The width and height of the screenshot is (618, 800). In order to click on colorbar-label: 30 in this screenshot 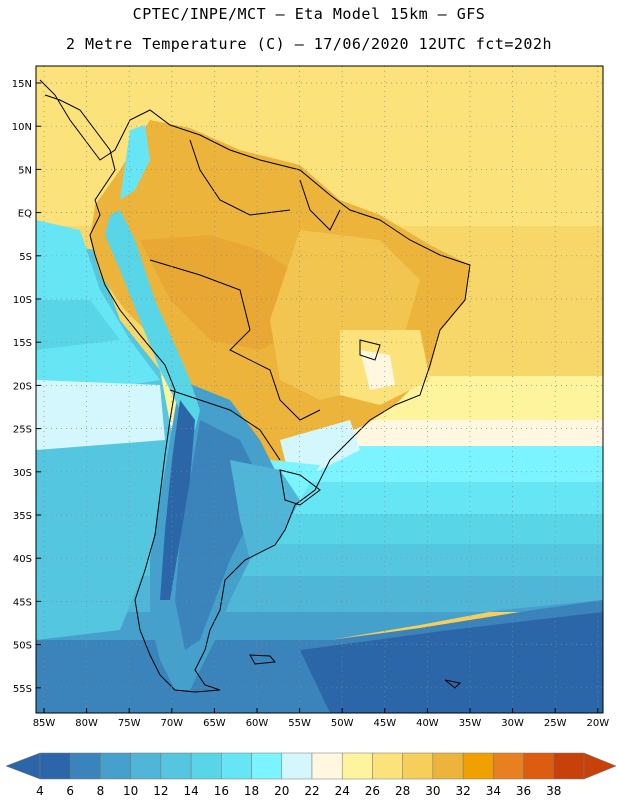, I will do `click(433, 791)`.